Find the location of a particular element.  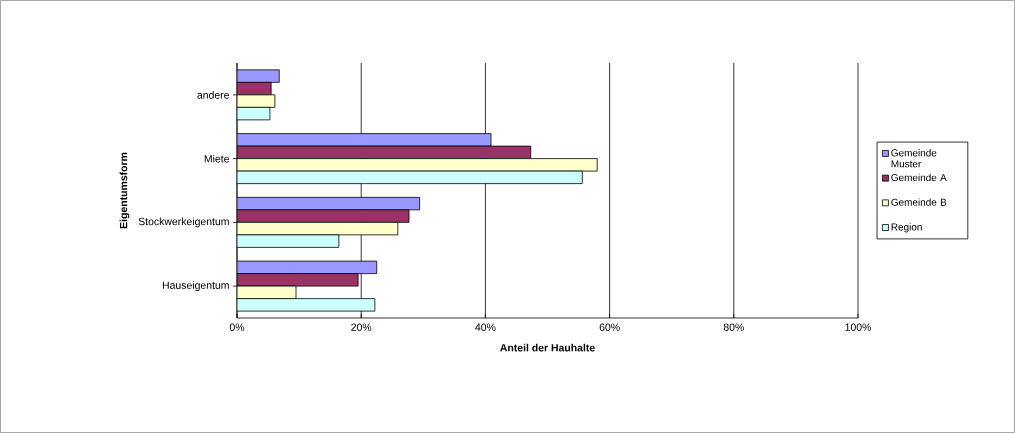

legend-label: Gemeinde B is located at coordinates (919, 202).